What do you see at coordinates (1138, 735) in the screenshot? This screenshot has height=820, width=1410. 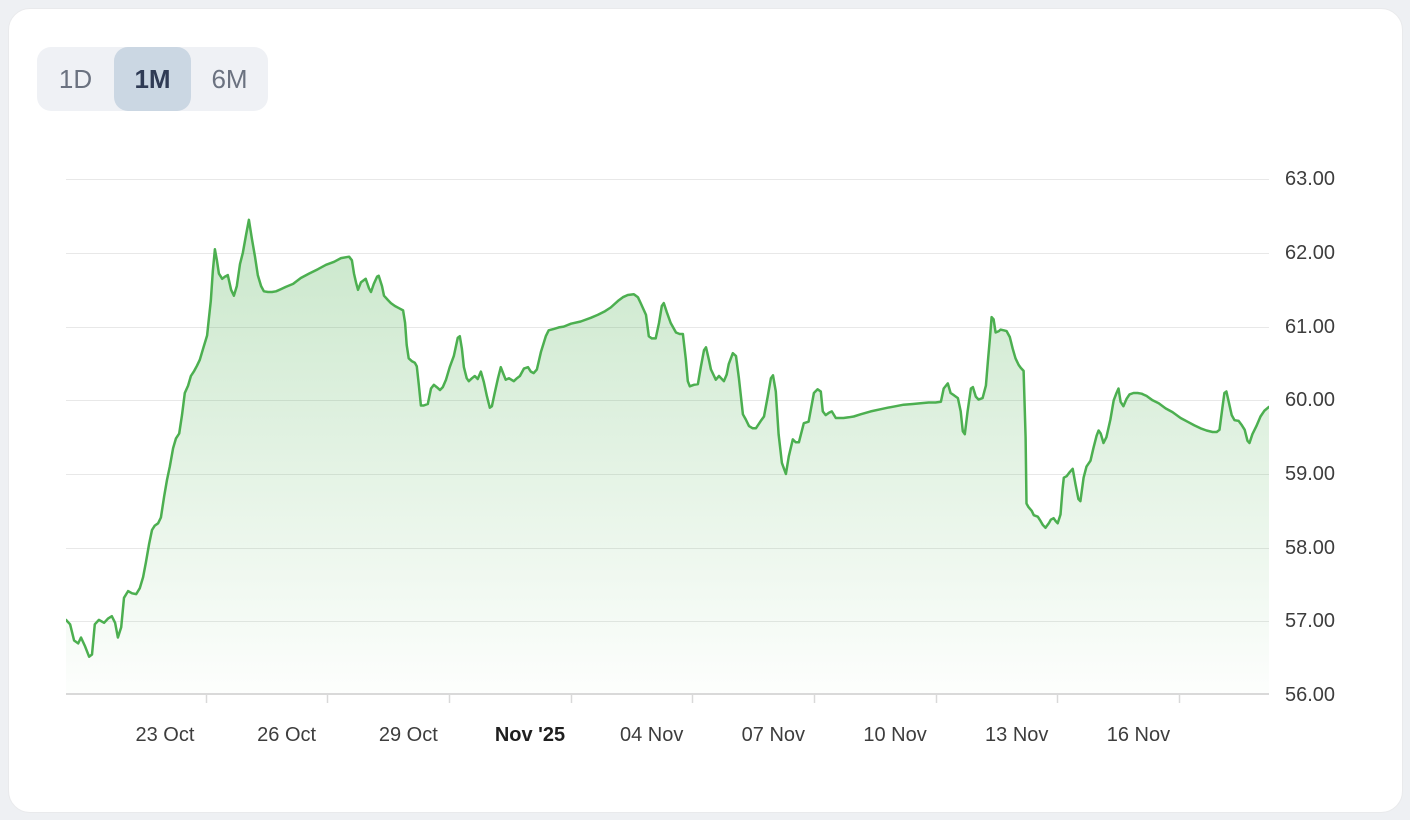 I see `x-axis-label: 16 Nov` at bounding box center [1138, 735].